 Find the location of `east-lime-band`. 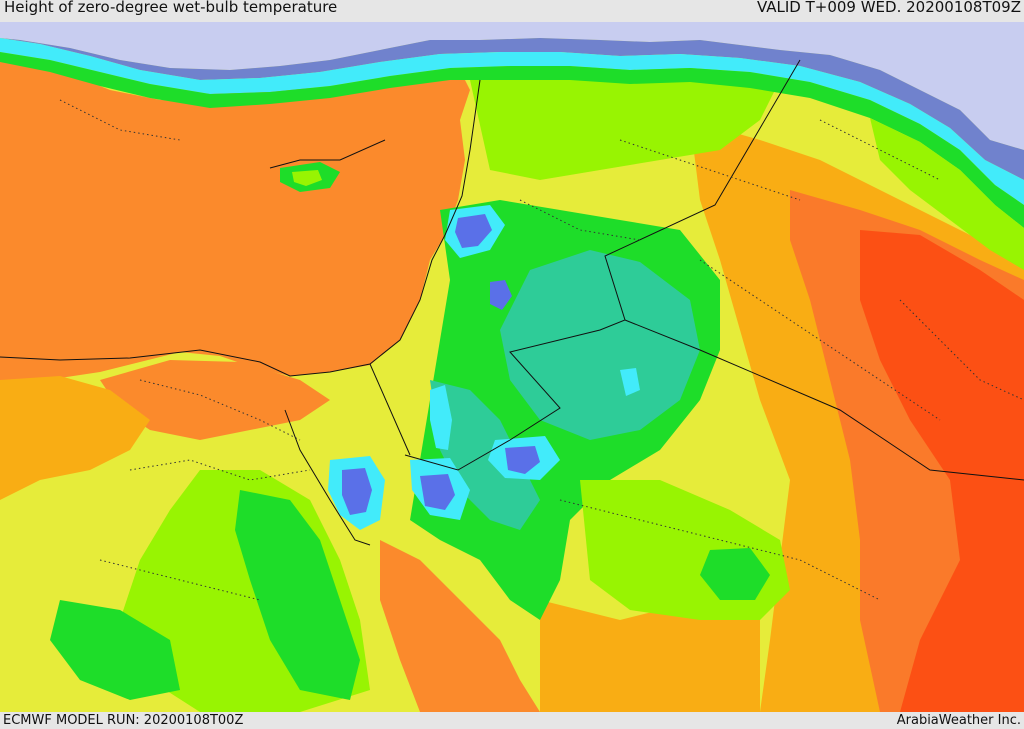

east-lime-band is located at coordinates (947, 194).